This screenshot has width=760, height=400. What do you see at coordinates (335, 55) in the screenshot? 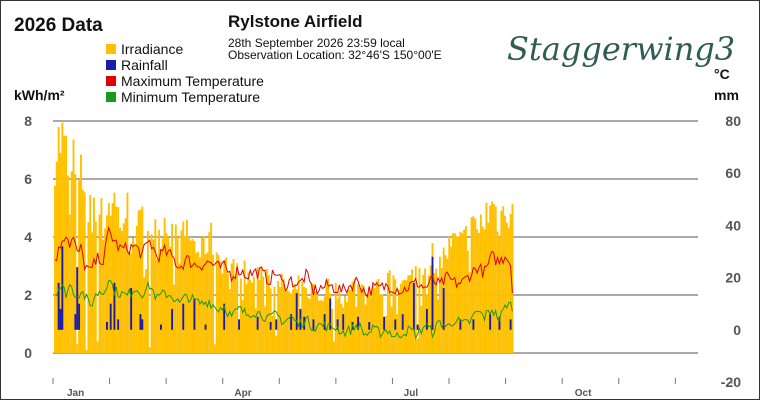
I see `observation-location: Observation Location: 32°46'S 150°00'E` at bounding box center [335, 55].